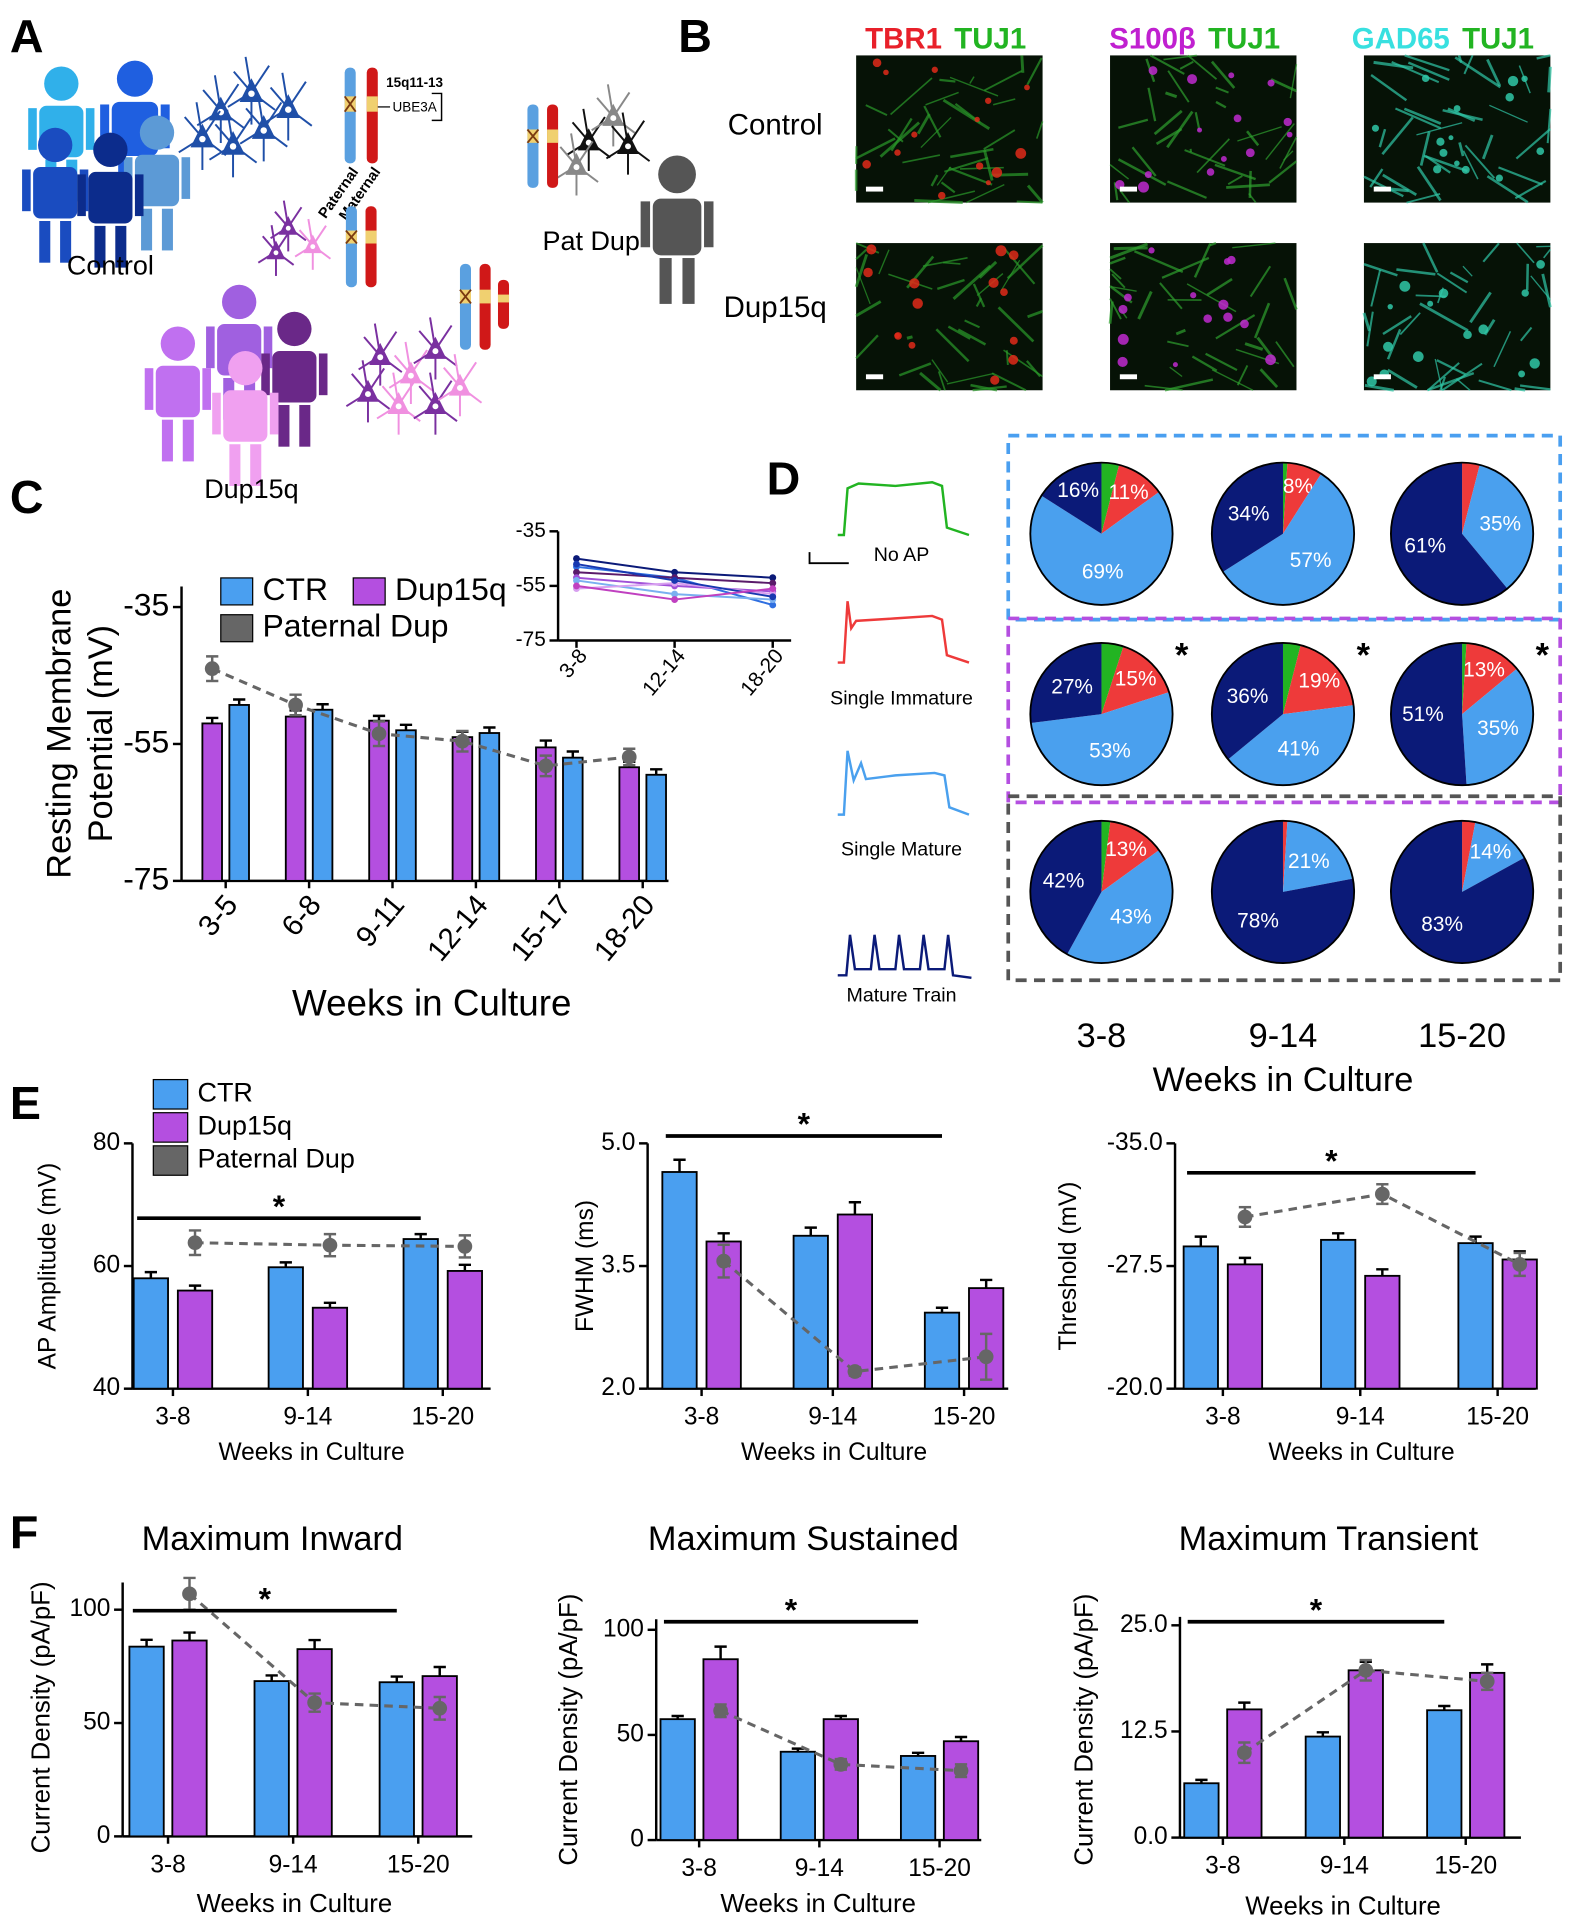 This screenshot has height=1920, width=1570. What do you see at coordinates (784, 479) in the screenshot?
I see `panel-letter: D` at bounding box center [784, 479].